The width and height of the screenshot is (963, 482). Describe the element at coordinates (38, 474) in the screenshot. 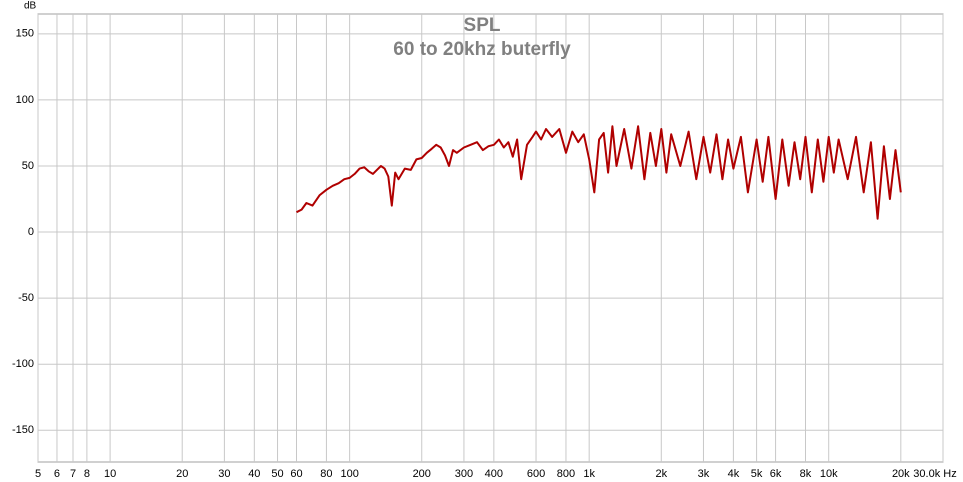

I see `x-tick-label: 5` at that location.